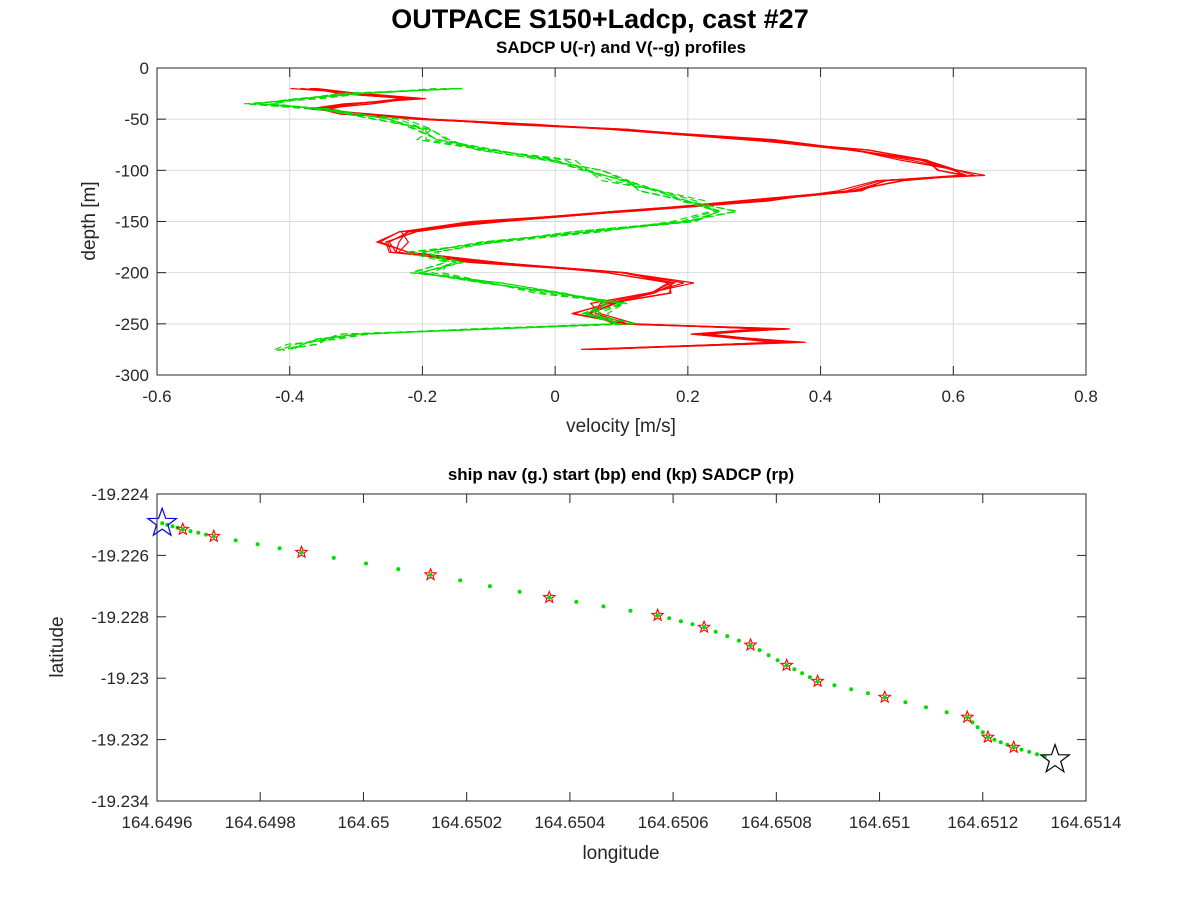  I want to click on track-x-axis-label: longitude, so click(620, 853).